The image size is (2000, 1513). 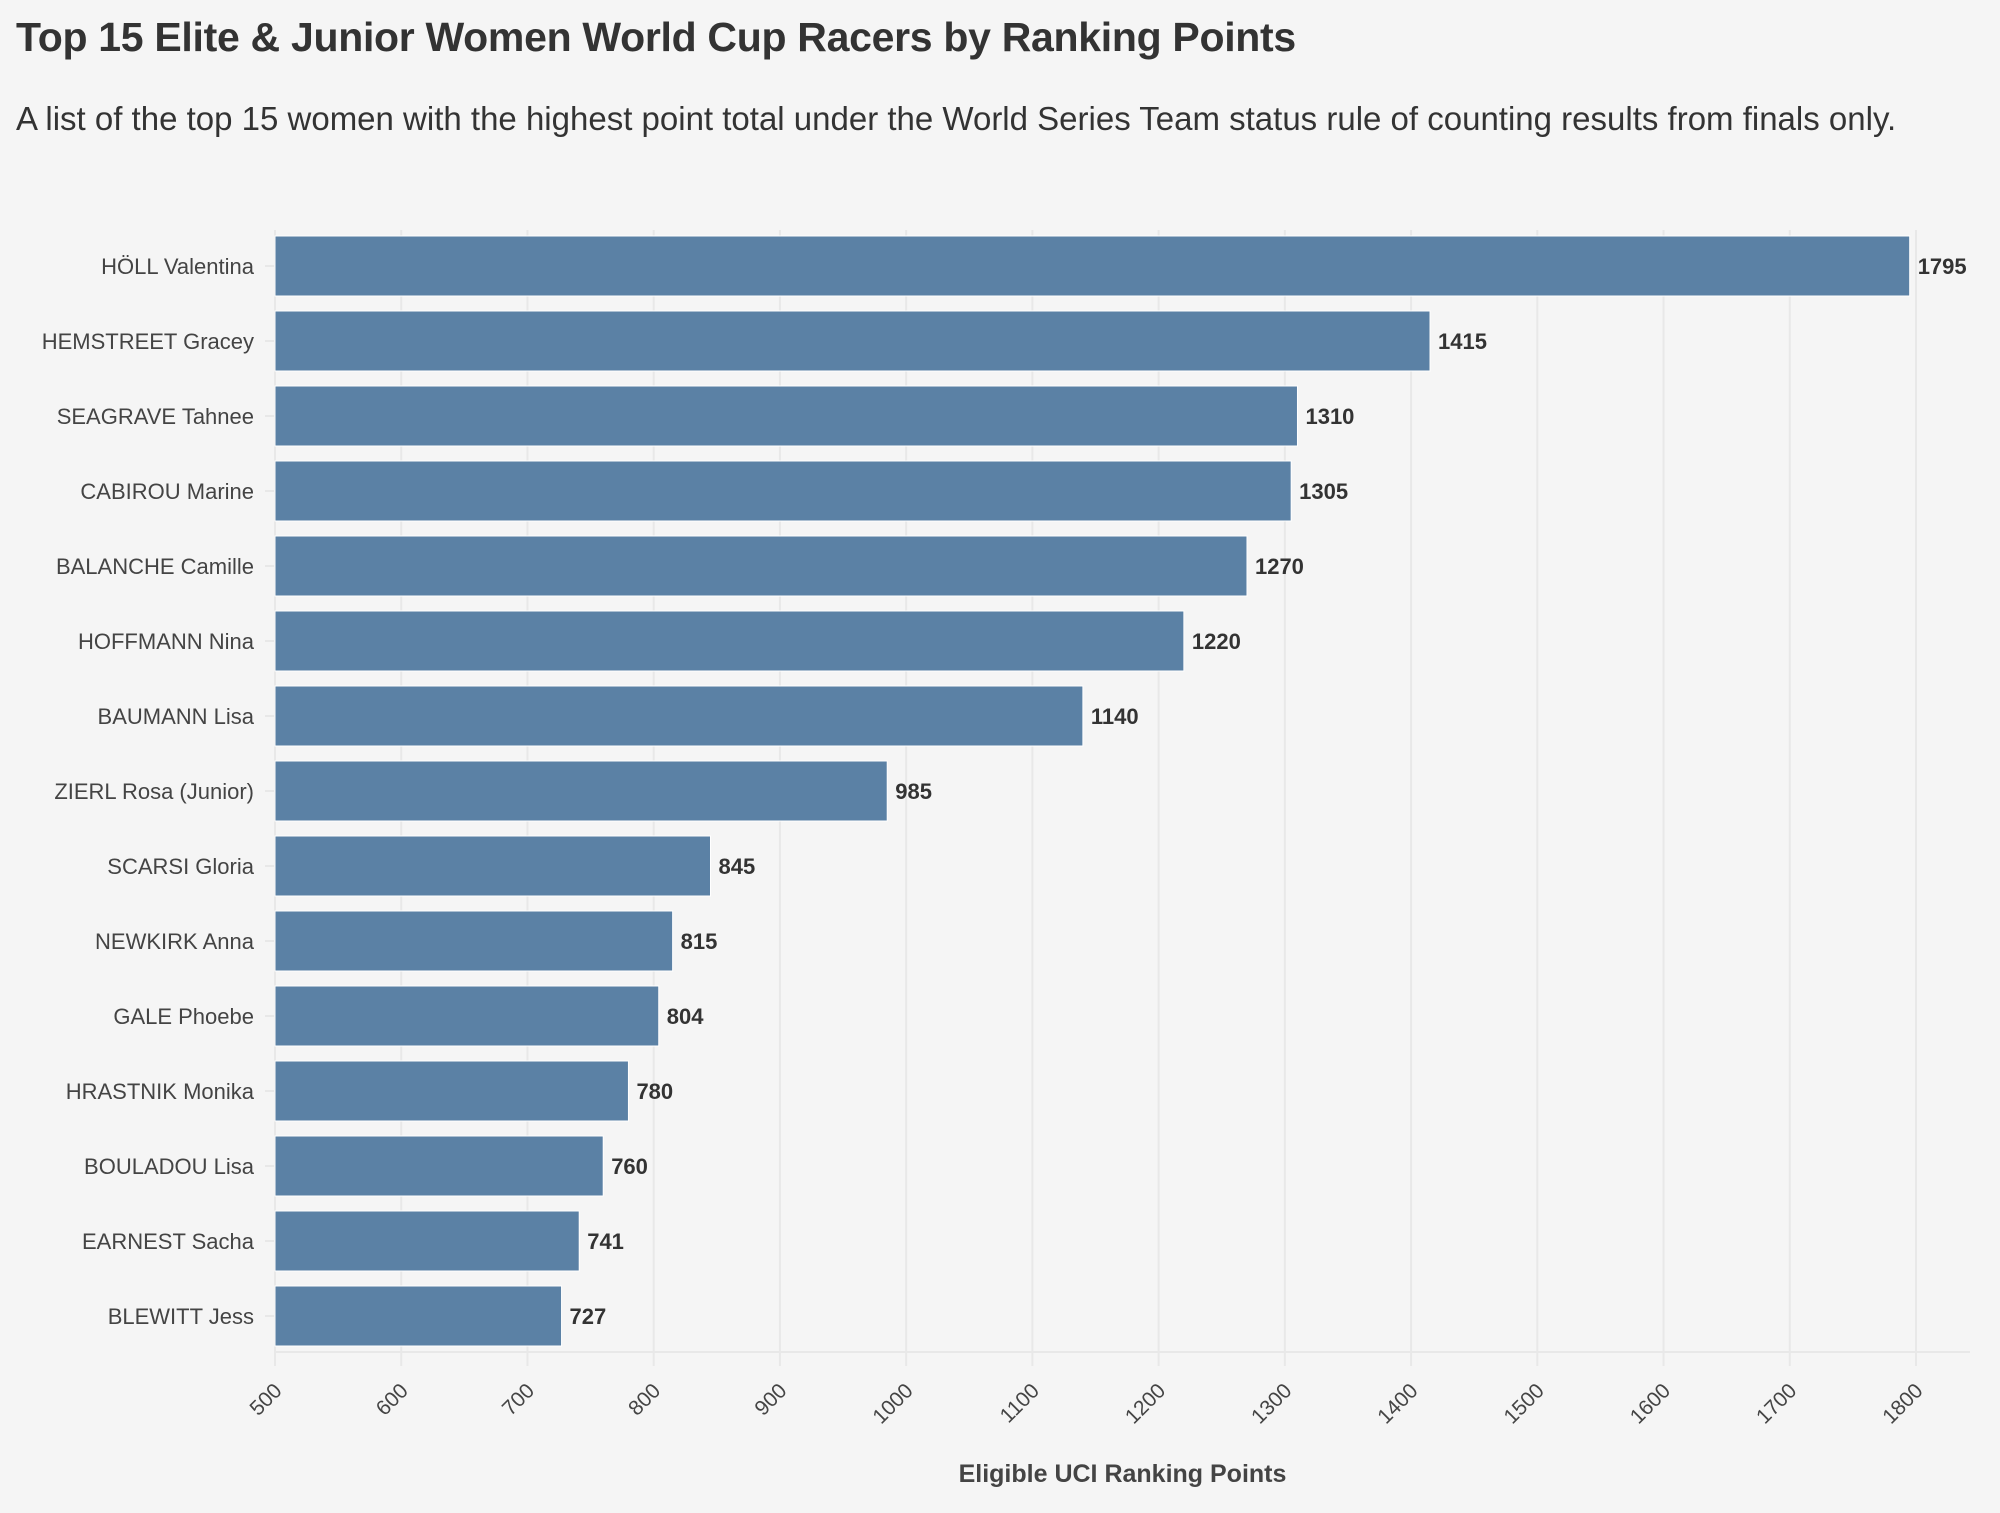 What do you see at coordinates (1279, 566) in the screenshot?
I see `data-label: 1270` at bounding box center [1279, 566].